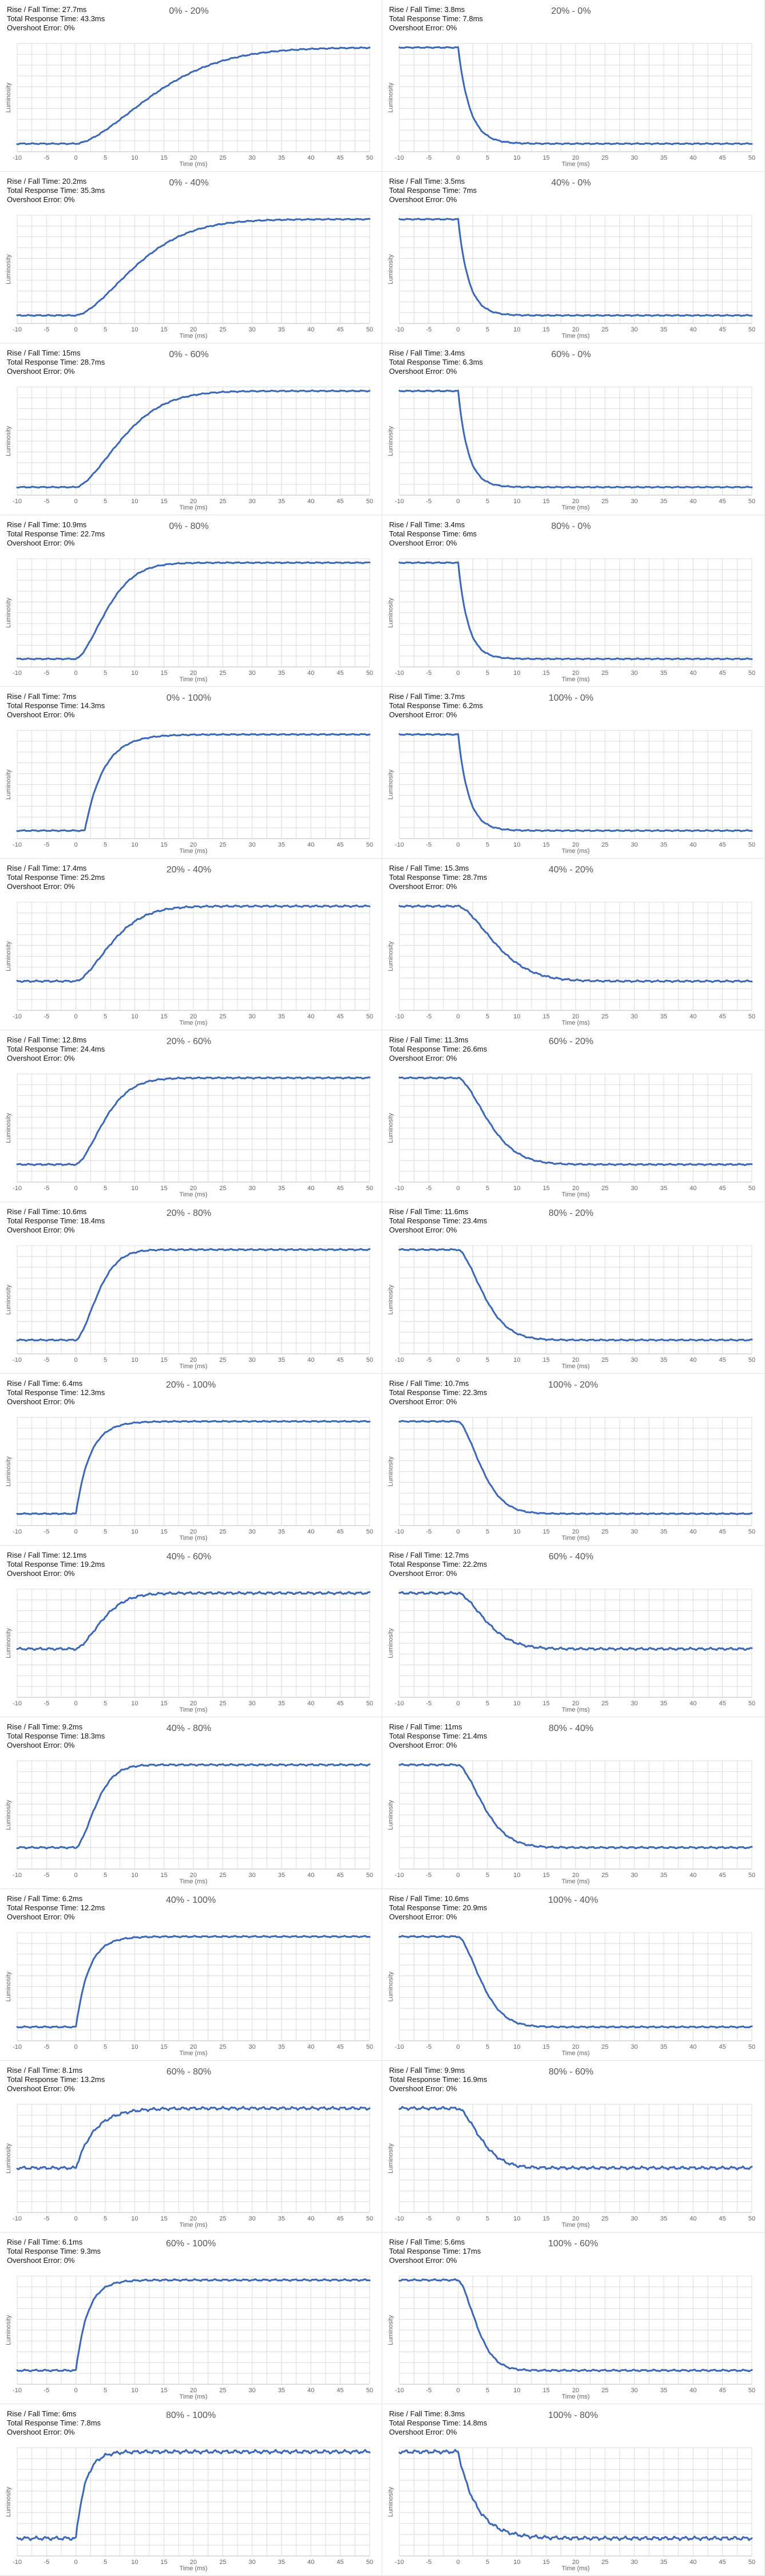  Describe the element at coordinates (56, 362) in the screenshot. I see `total-response-time-text: Total Response Time: 28.7ms` at that location.